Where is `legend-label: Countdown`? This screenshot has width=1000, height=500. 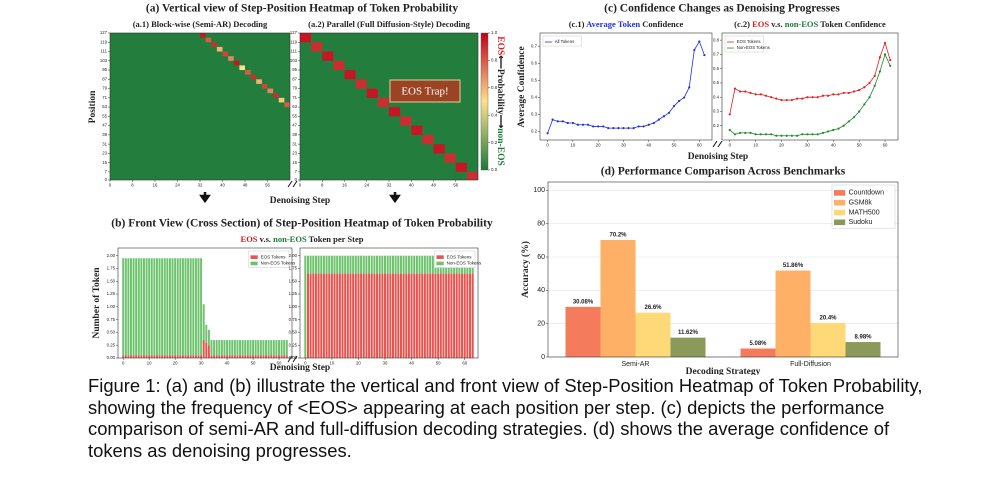
legend-label: Countdown is located at coordinates (867, 193).